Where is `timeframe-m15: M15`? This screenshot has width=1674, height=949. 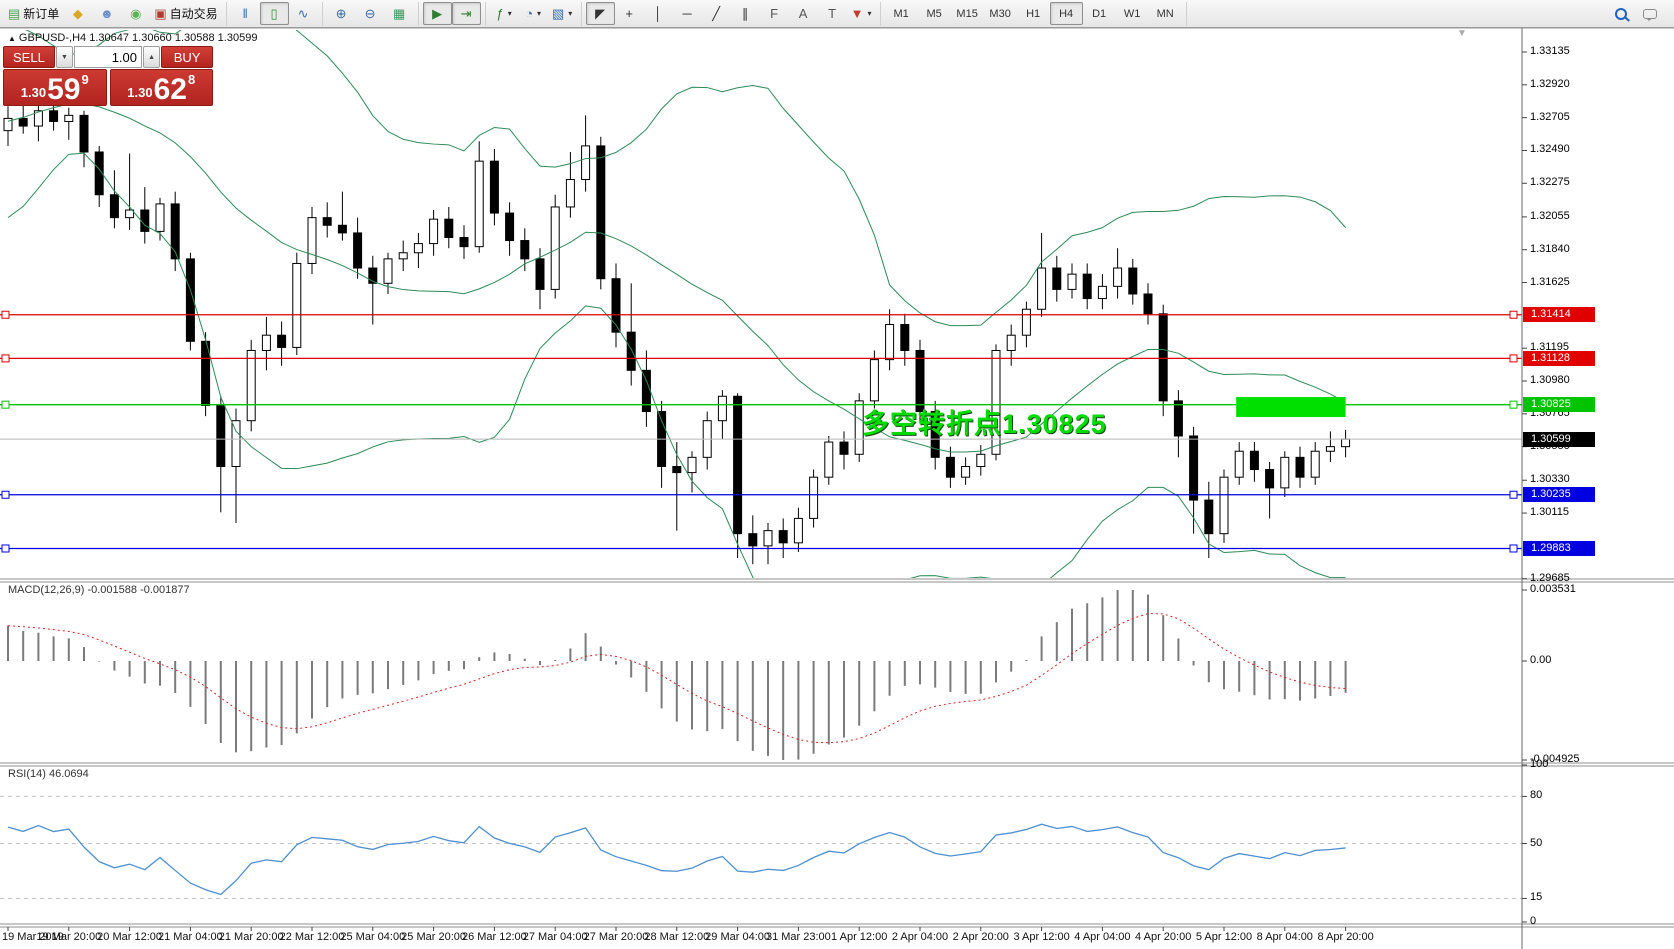 timeframe-m15: M15 is located at coordinates (967, 13).